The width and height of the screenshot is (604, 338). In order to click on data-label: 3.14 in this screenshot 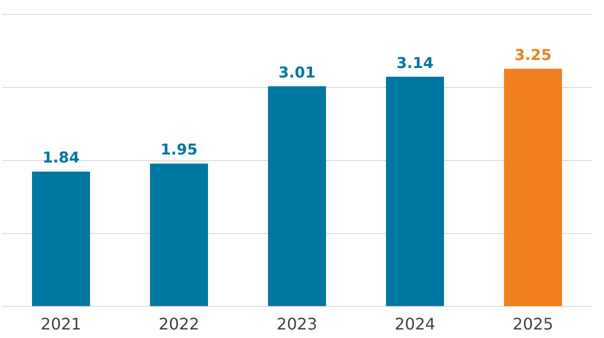, I will do `click(415, 63)`.